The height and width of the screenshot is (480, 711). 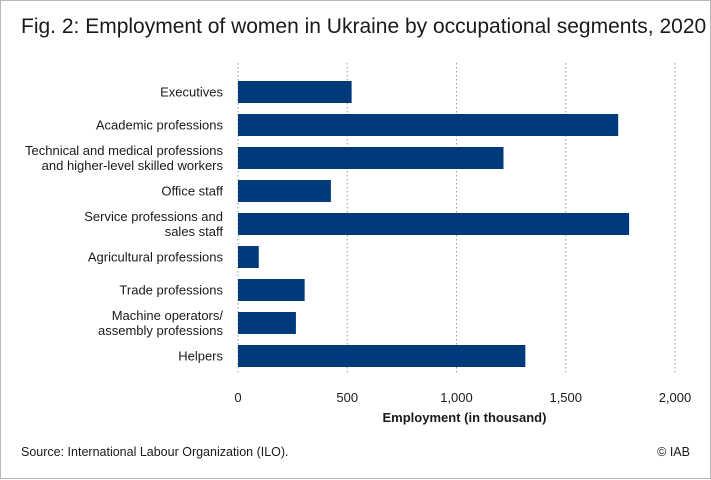 I want to click on category-label: Office staff, so click(x=192, y=191).